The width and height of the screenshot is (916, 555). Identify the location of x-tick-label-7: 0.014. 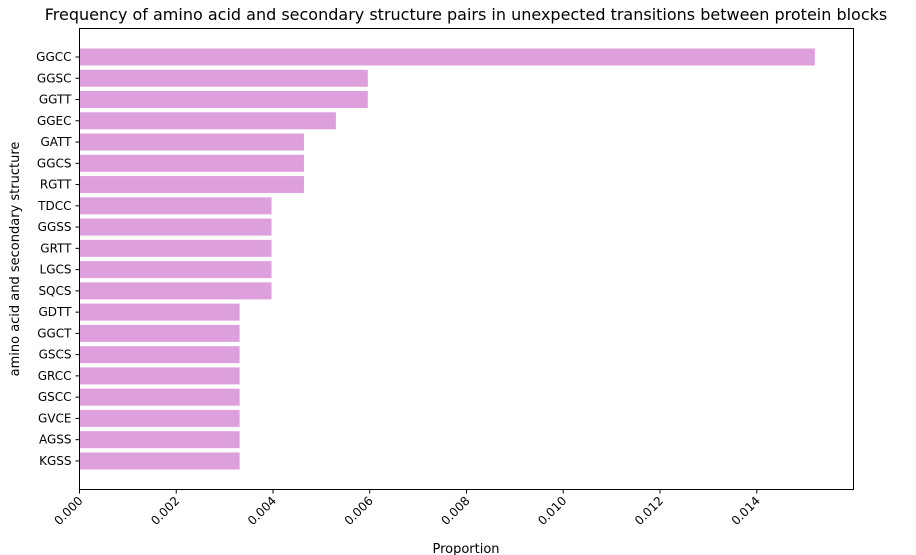
(746, 511).